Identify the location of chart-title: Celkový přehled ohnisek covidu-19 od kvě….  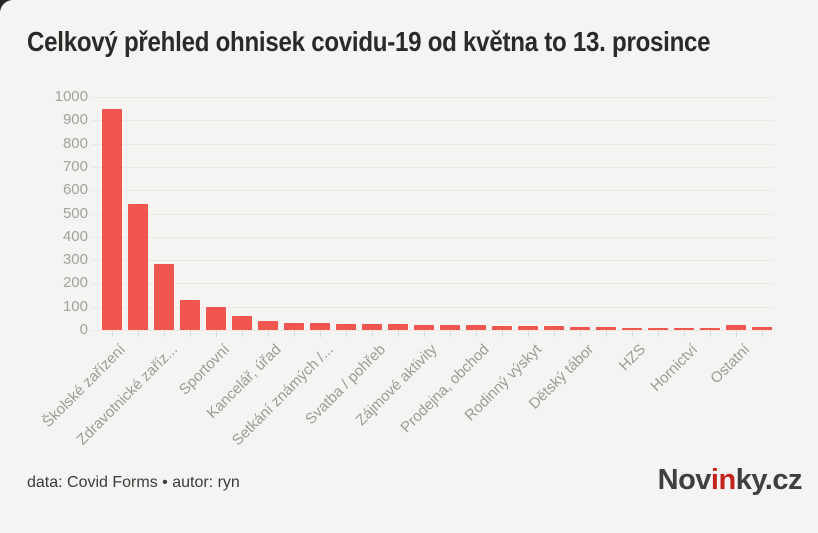
(369, 41).